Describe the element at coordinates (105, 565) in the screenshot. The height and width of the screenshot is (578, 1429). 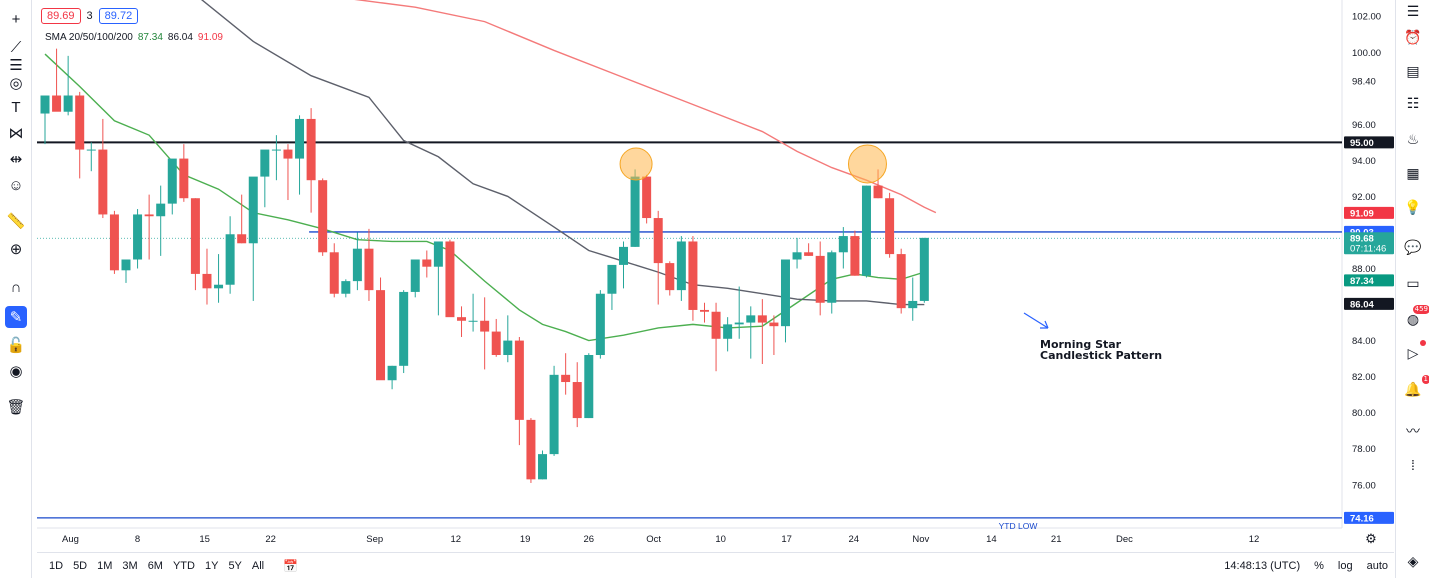
I see `timeframe-1m: 1M` at that location.